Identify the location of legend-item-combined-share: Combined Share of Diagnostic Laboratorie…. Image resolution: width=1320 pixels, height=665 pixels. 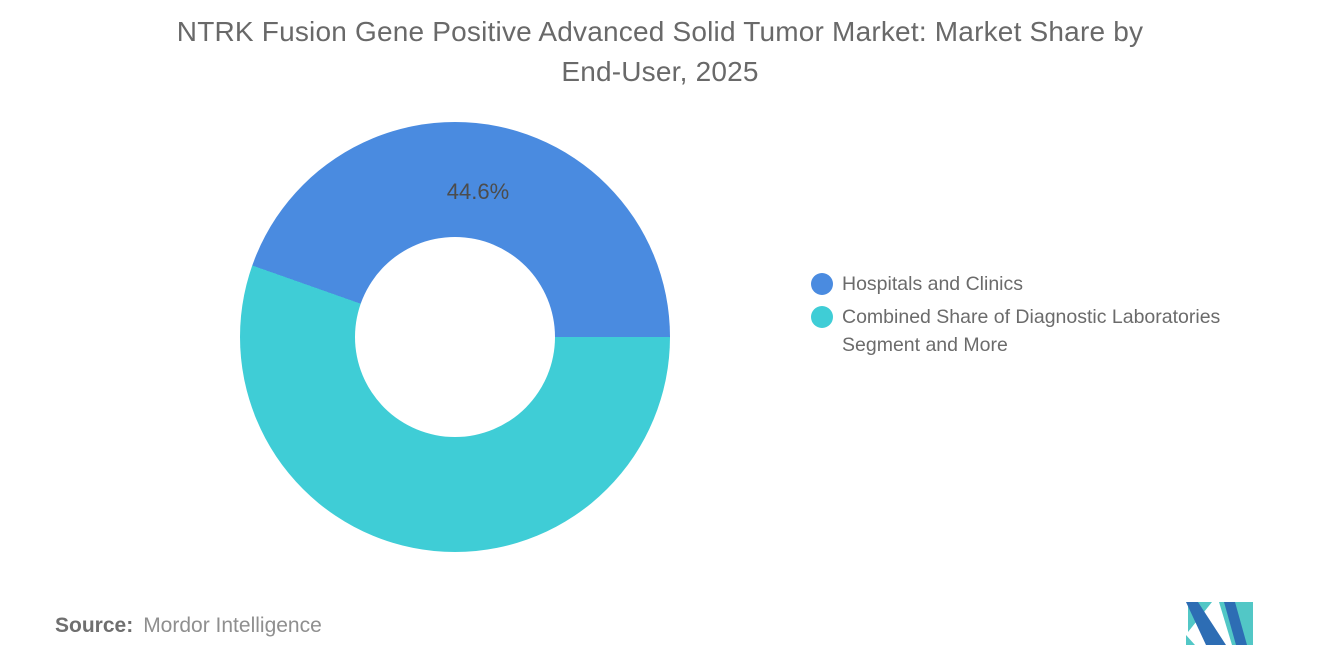
(1031, 331).